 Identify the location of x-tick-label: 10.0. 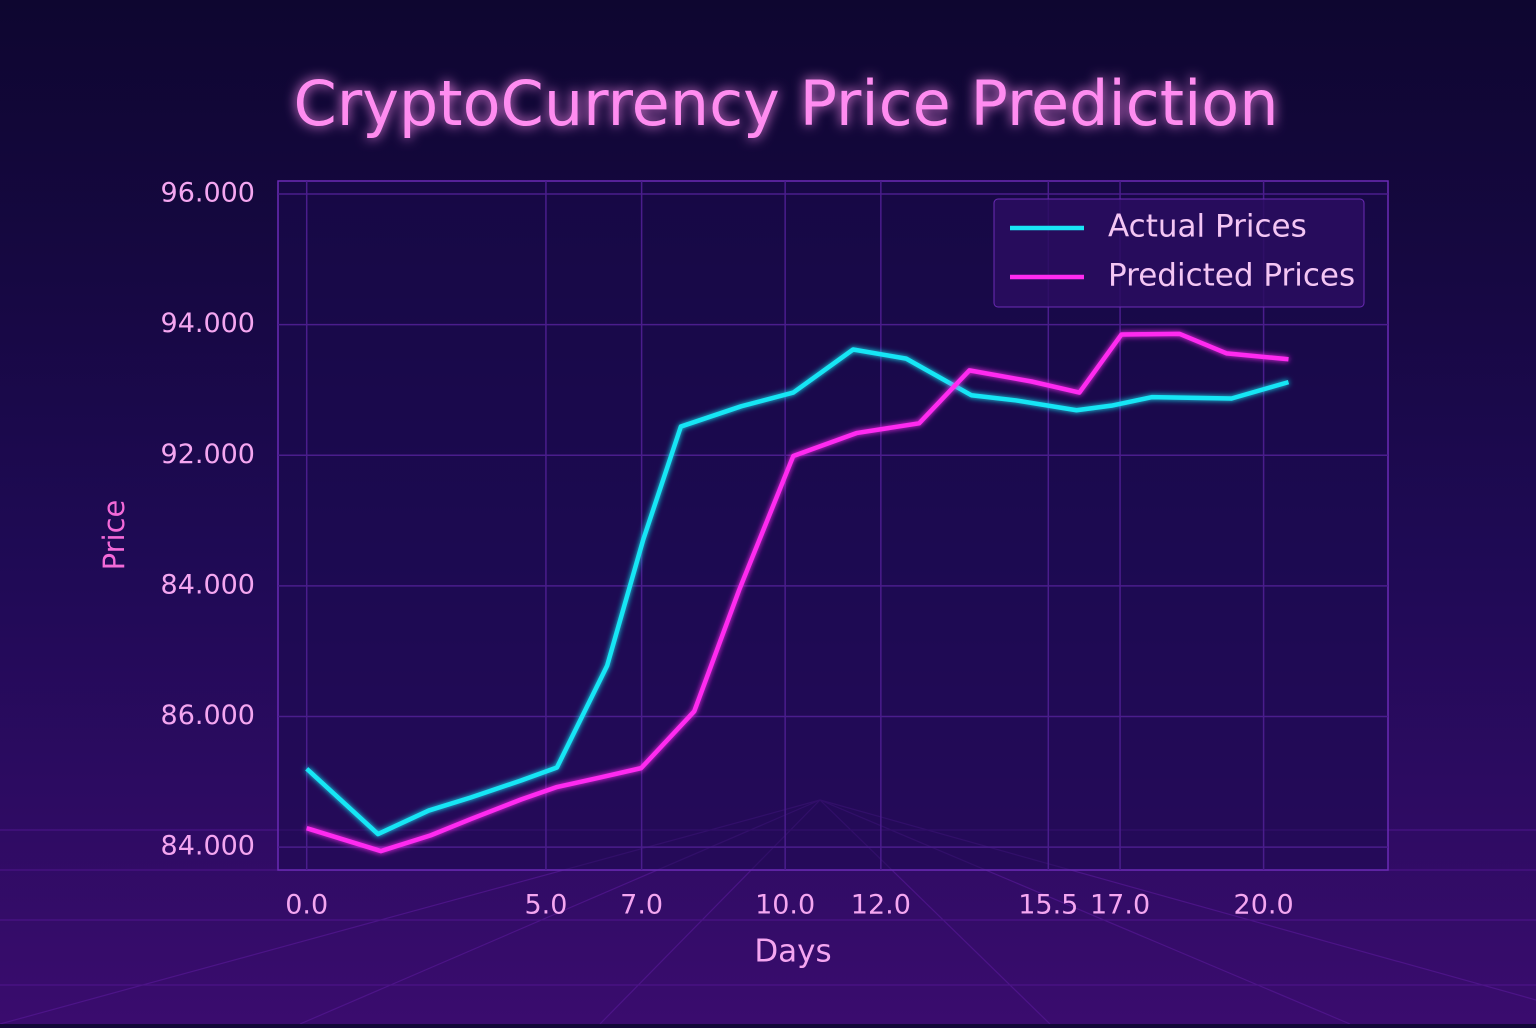
(785, 905).